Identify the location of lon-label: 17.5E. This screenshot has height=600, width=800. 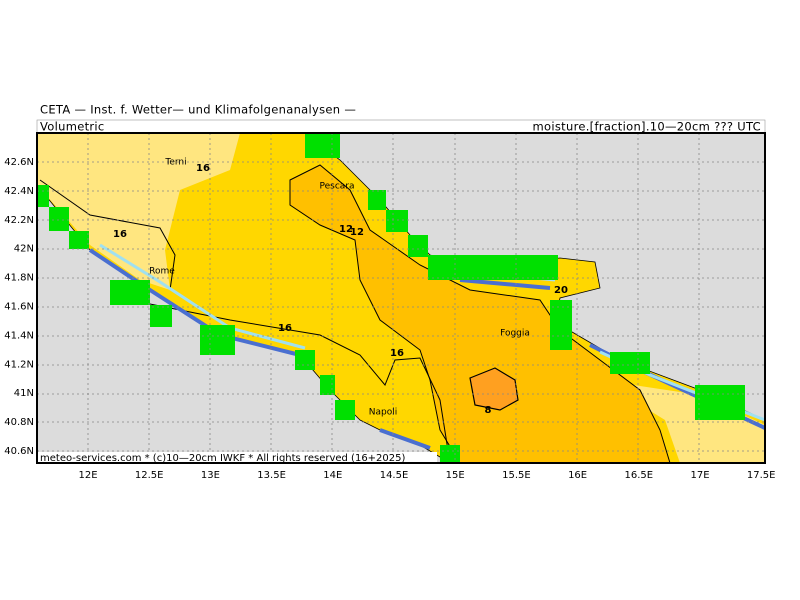
(761, 475).